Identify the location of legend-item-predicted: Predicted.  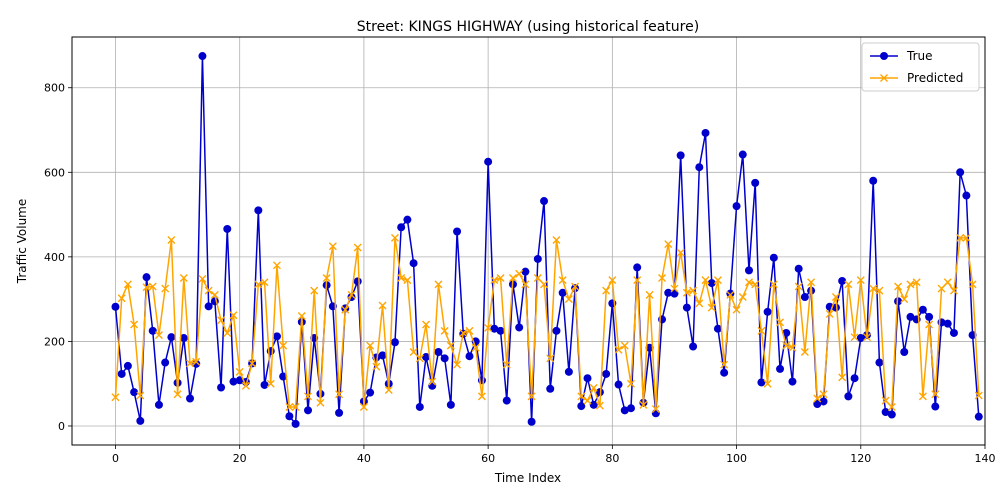
(916, 78).